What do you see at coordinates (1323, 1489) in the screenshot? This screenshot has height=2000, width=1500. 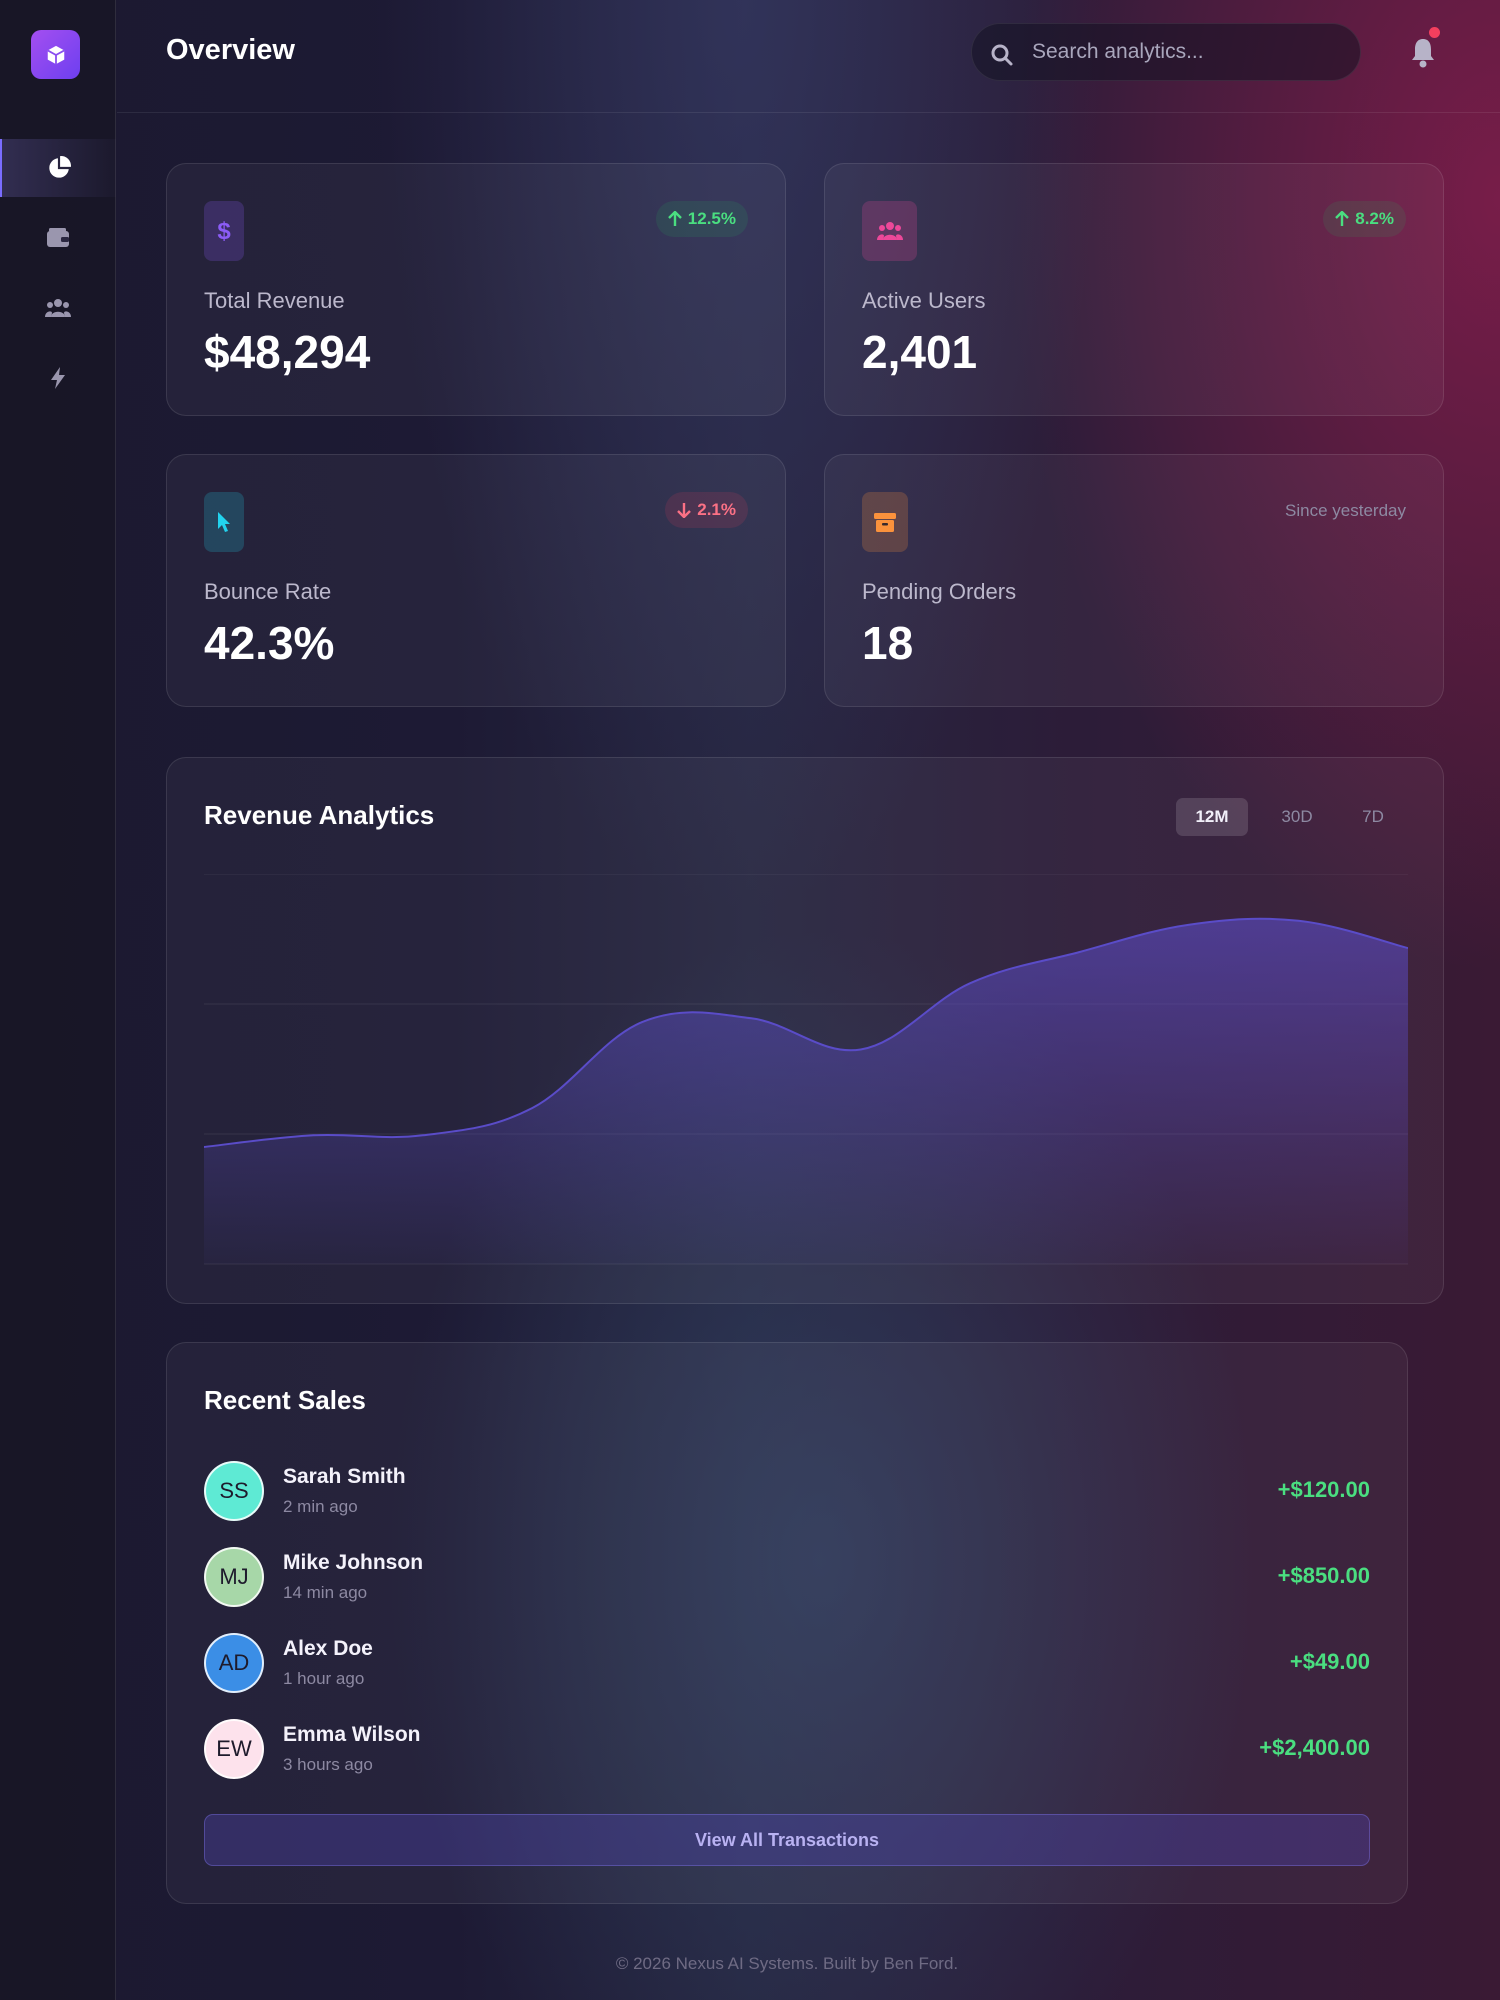 I see `sale-amount: +$120.00` at bounding box center [1323, 1489].